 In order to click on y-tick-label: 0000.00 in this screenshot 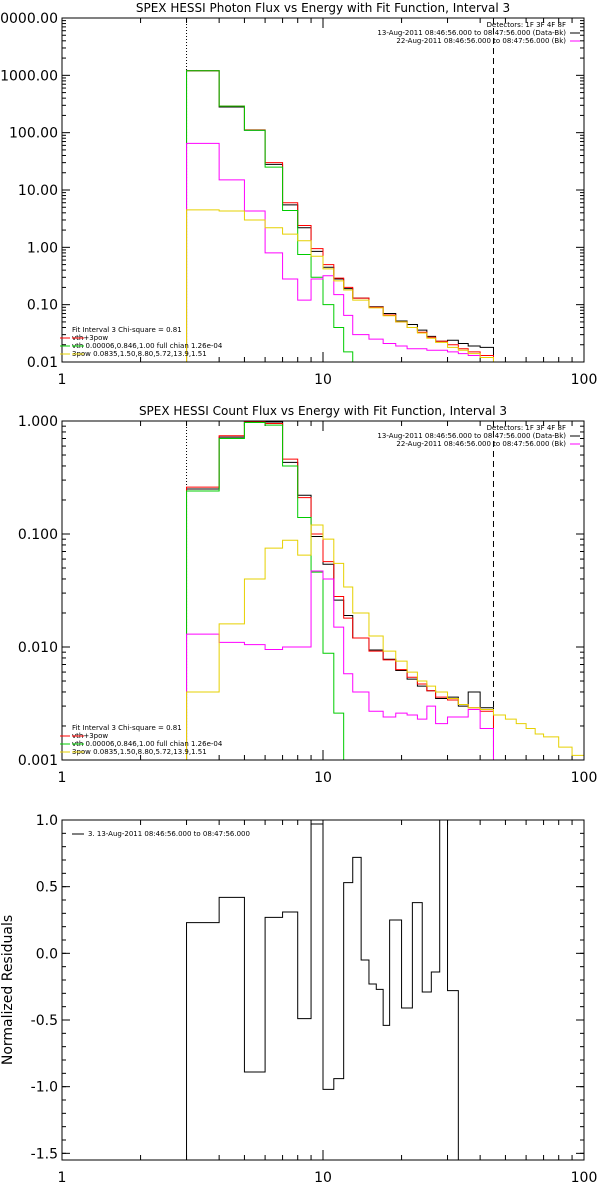, I will do `click(29, 19)`.